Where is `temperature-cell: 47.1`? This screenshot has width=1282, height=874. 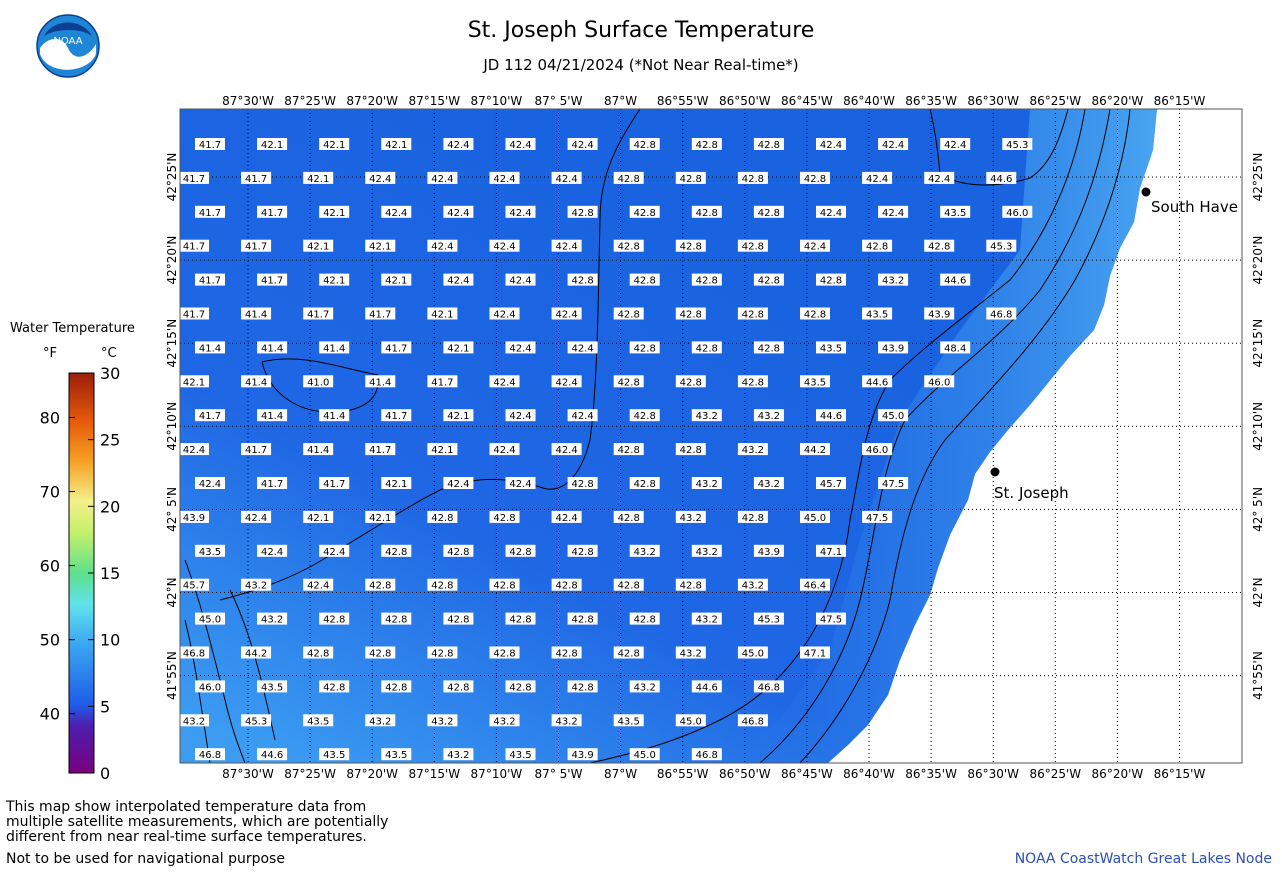 temperature-cell: 47.1 is located at coordinates (831, 551).